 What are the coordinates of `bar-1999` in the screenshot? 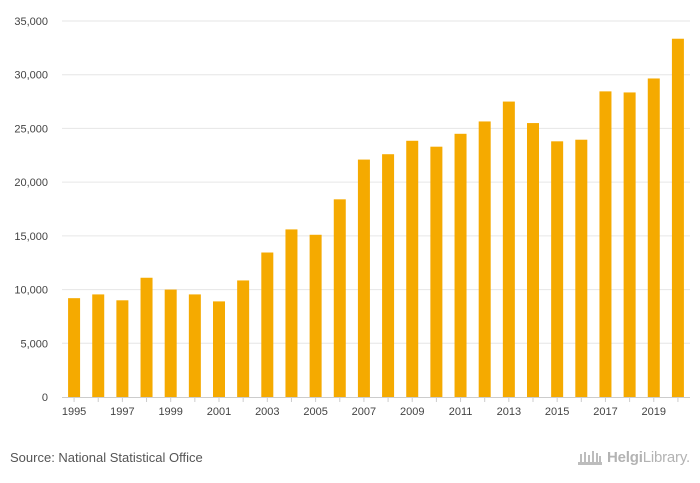 It's located at (170, 343).